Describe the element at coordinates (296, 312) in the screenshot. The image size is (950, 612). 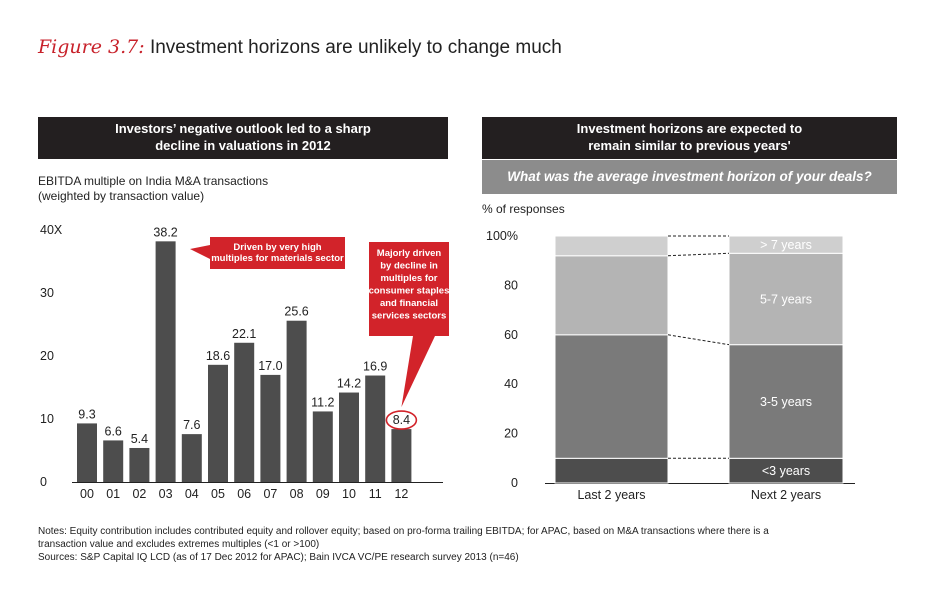
I see `bar-value-label: 25.6` at that location.